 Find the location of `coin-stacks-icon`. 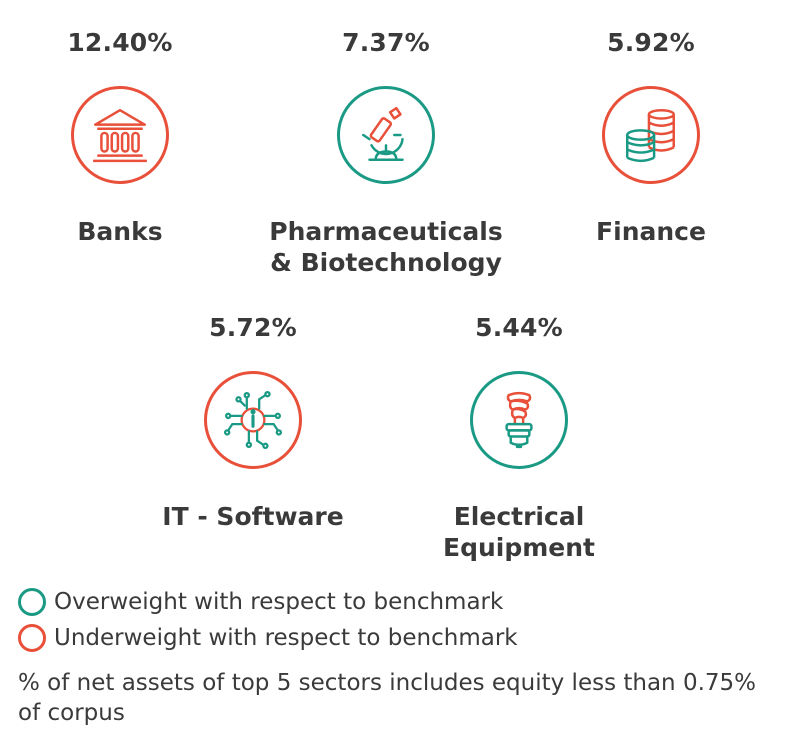

coin-stacks-icon is located at coordinates (650, 135).